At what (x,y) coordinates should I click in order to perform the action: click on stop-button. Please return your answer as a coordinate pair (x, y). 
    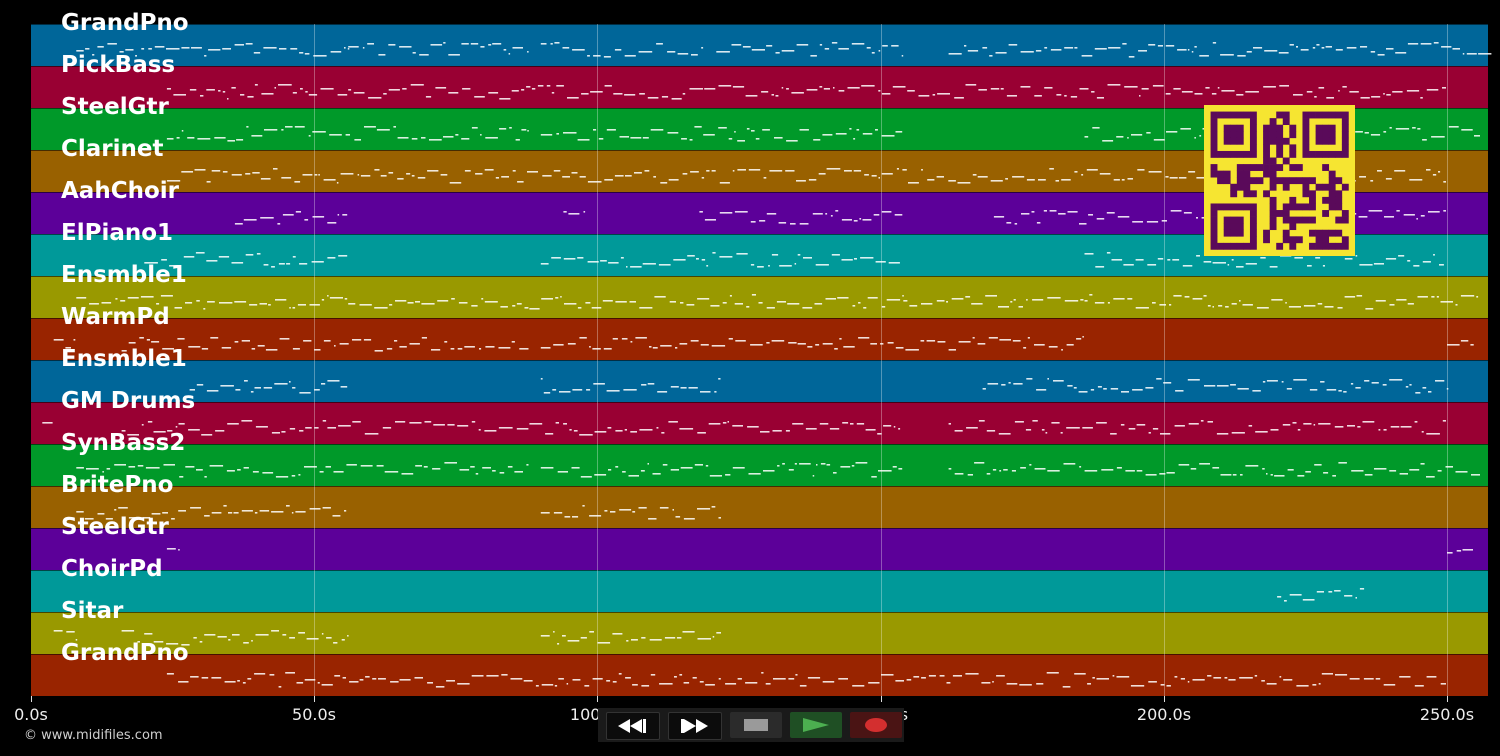
    Looking at the image, I should click on (756, 725).